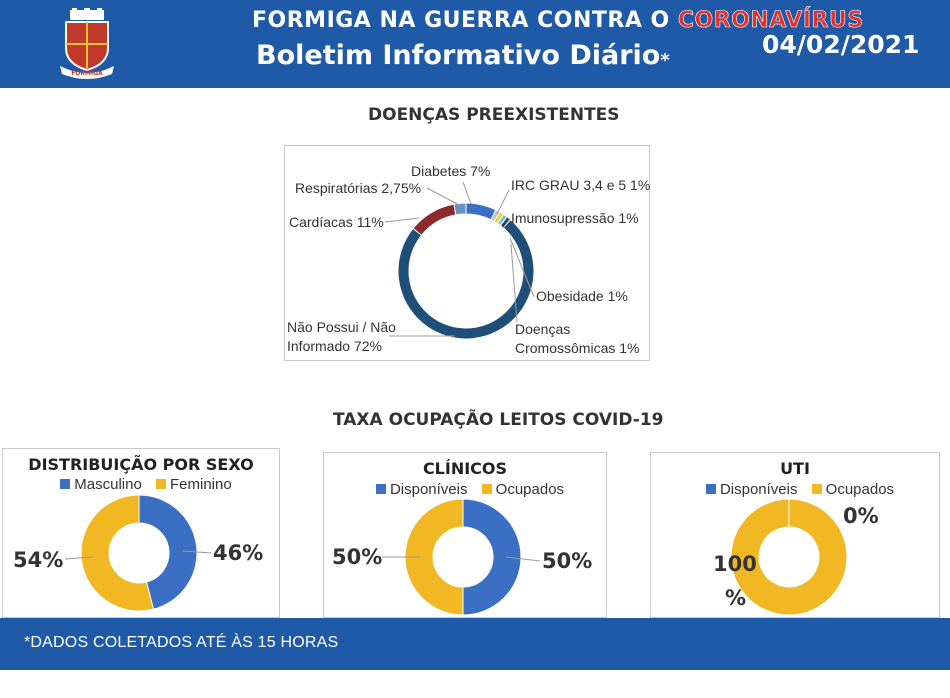  I want to click on bulletin-title-text: Boletim Informativo Diário, so click(458, 55).